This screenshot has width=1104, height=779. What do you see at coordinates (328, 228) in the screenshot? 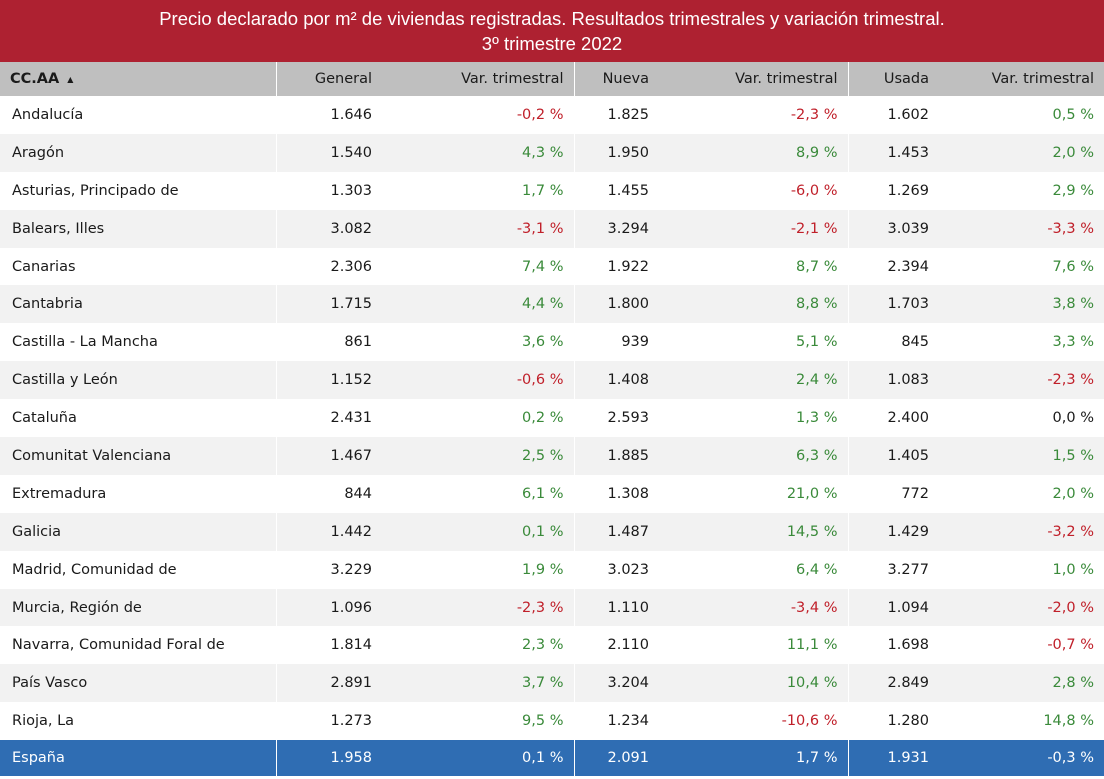
I see `cell-general: 3.082` at bounding box center [328, 228].